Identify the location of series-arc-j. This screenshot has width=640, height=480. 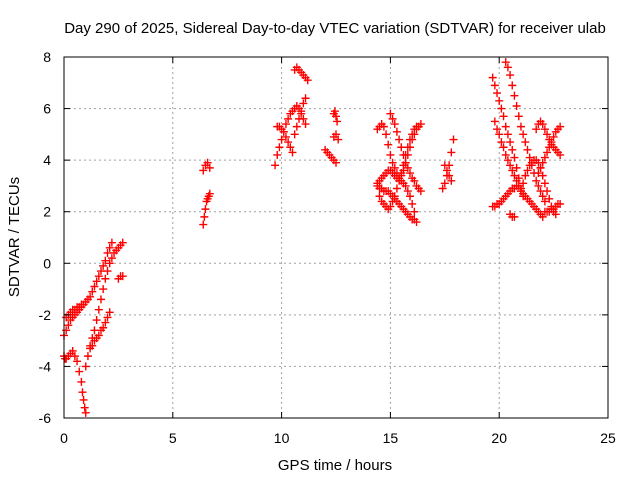
(285, 139).